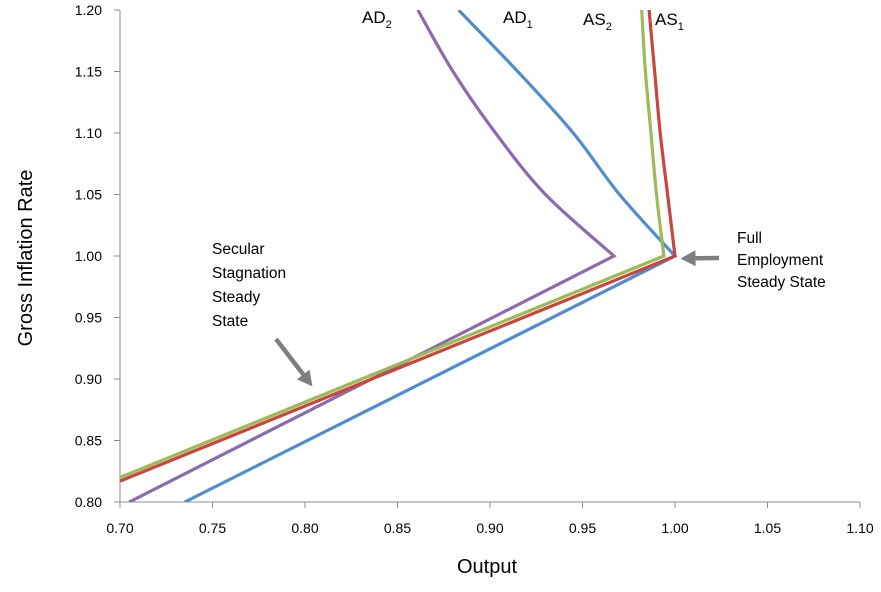 This screenshot has width=881, height=592. I want to click on y-tick-label: 0.85, so click(88, 441).